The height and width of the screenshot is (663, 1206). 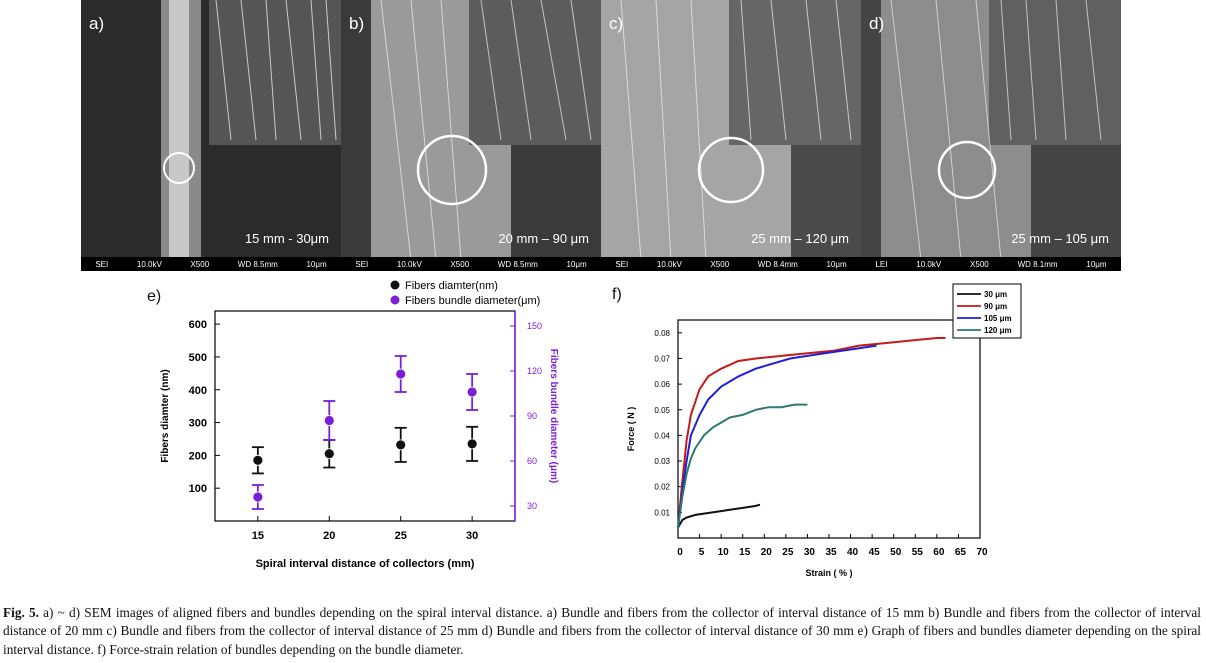 I want to click on y-tick-label: 0.05, so click(x=662, y=410).